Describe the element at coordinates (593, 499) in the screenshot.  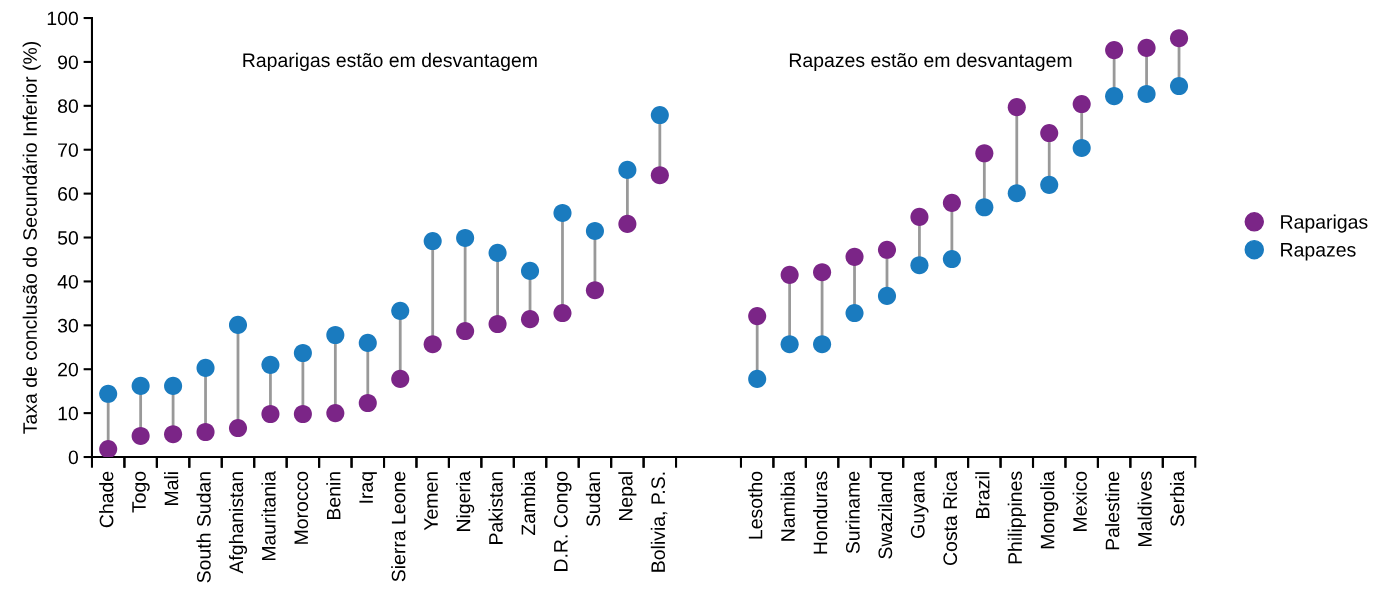
I see `x-tick-label: Sudan` at that location.